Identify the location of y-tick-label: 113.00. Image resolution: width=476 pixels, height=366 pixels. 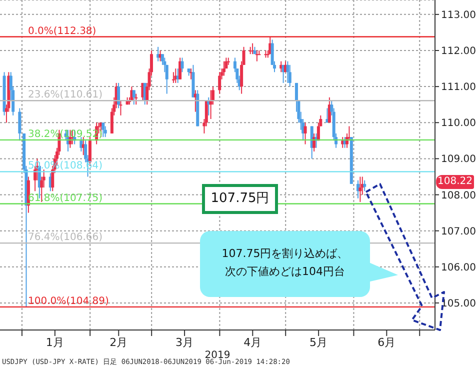
(458, 15).